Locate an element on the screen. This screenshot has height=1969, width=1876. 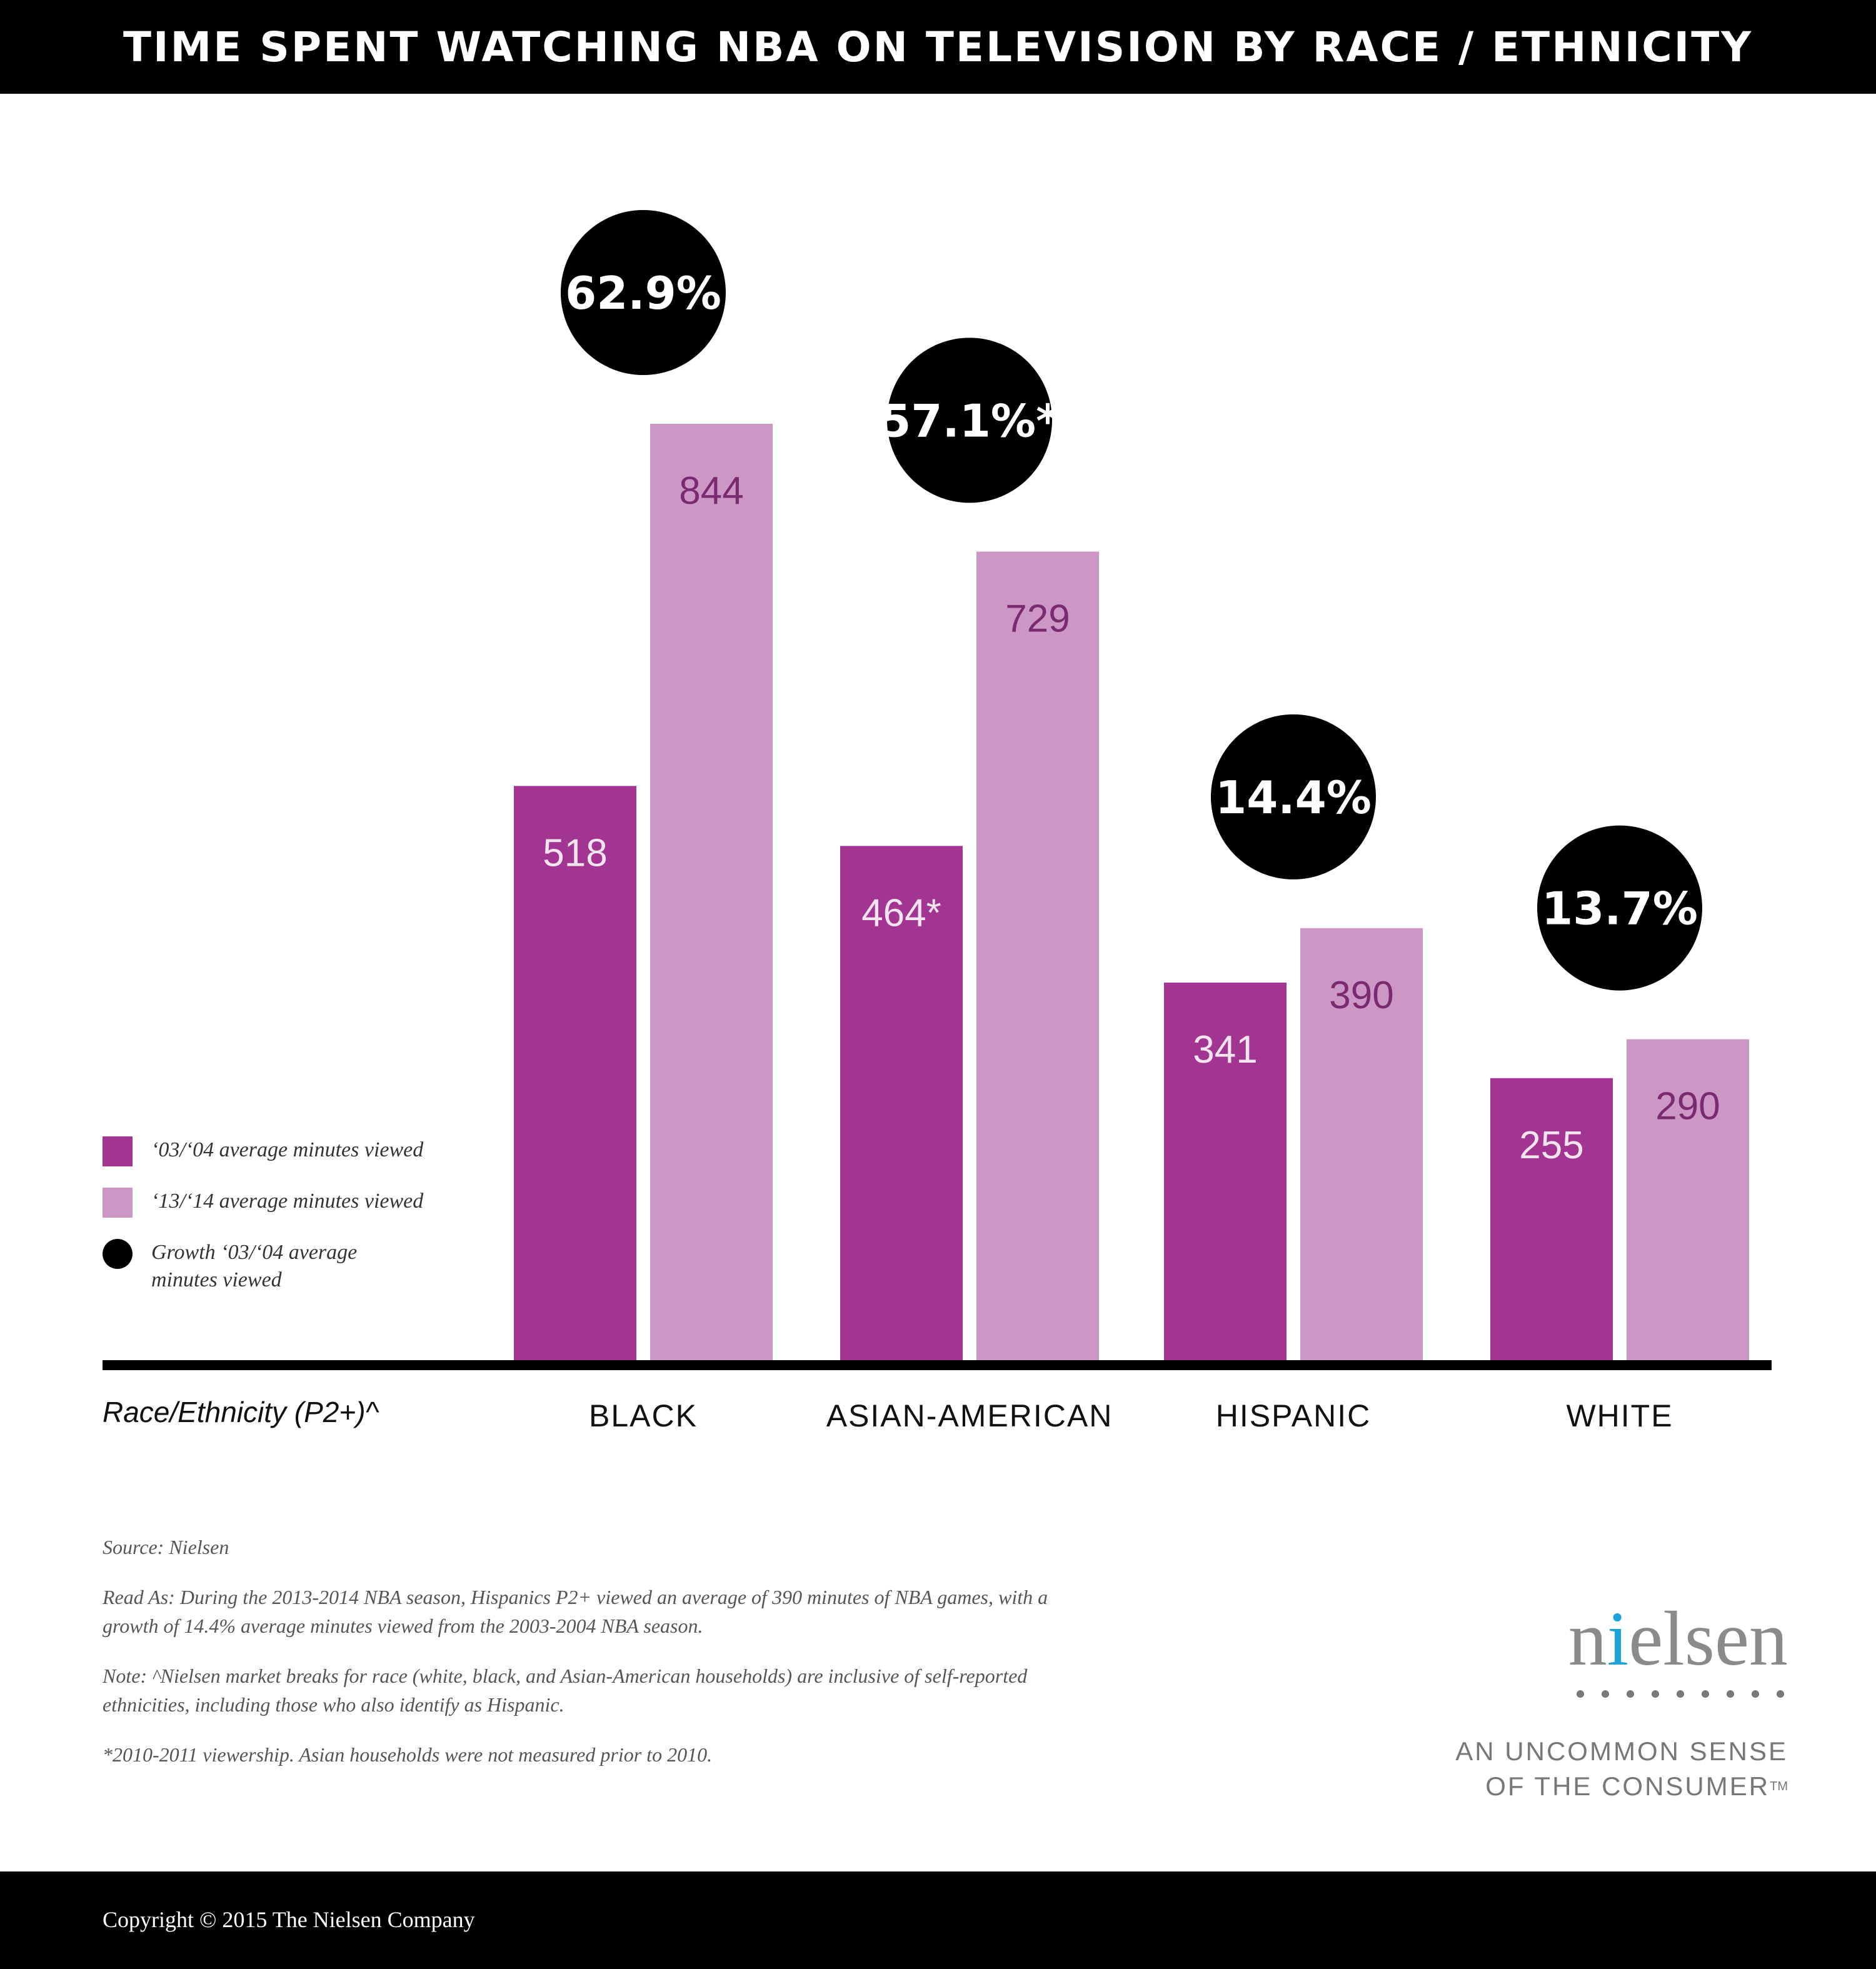
bar-value-label-white-2003-04: 255 is located at coordinates (1551, 1145).